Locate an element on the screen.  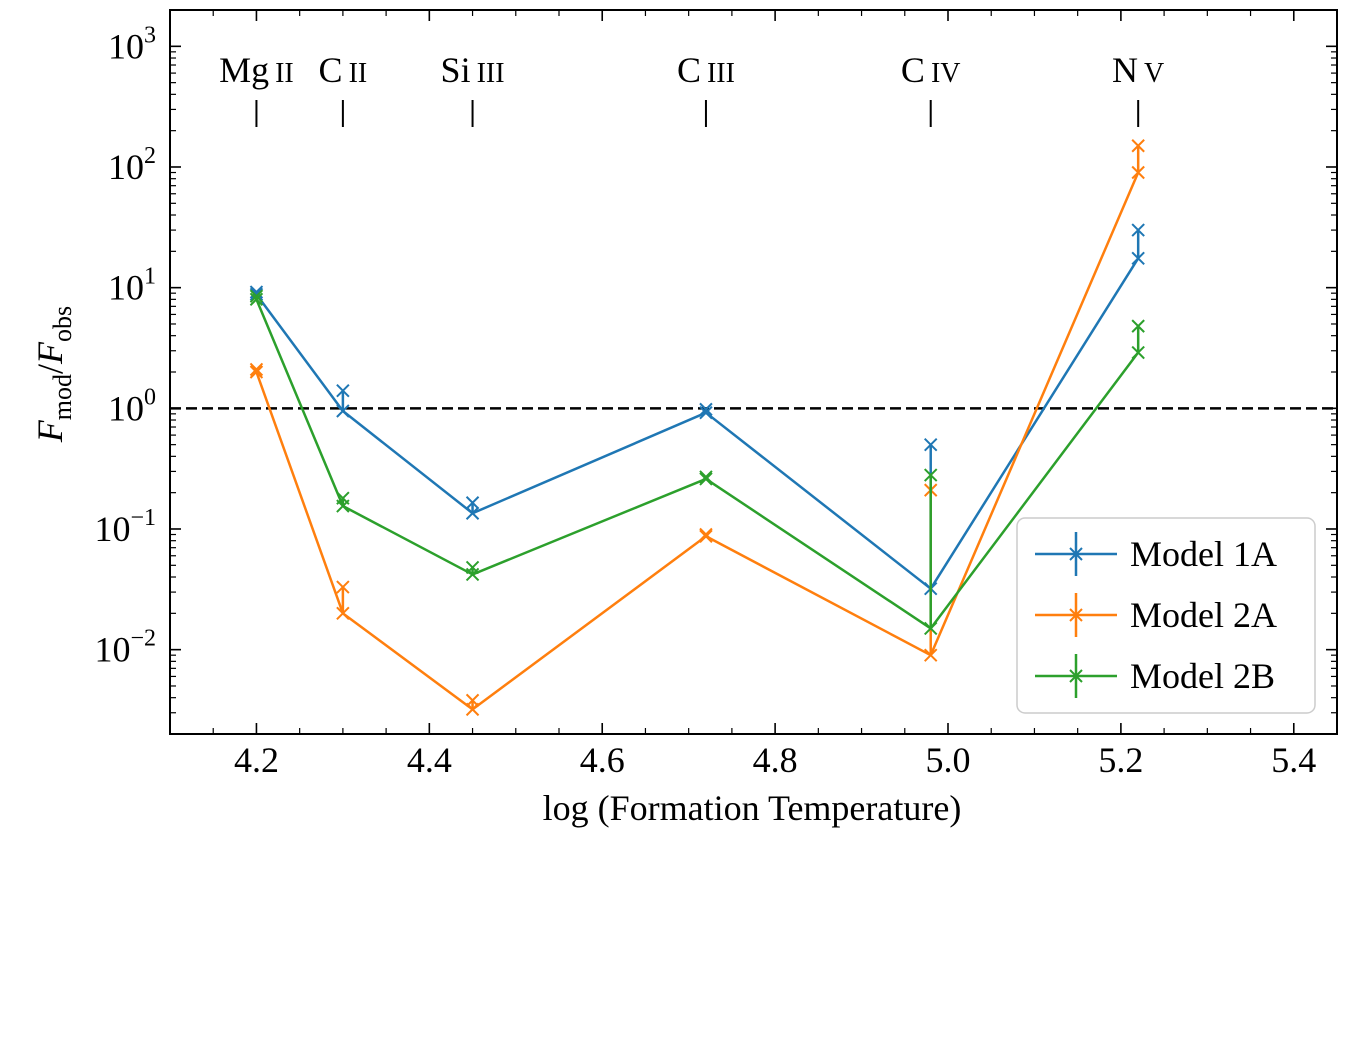
y-axis-label-sub-mod: mod is located at coordinates (62, 397).